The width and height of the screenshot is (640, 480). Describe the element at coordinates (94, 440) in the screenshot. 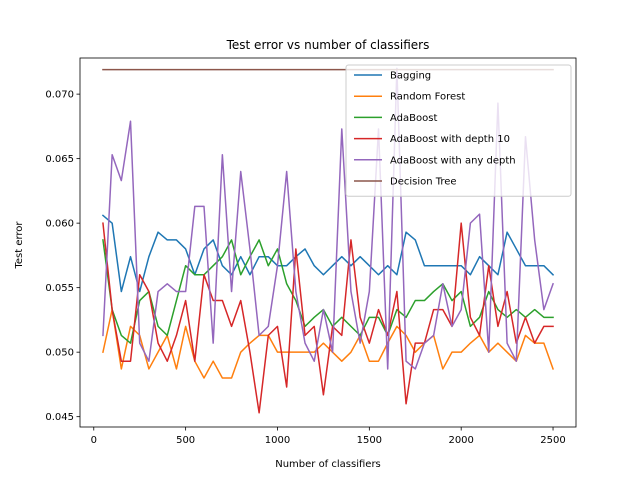

I see `x-tick-label: 0` at that location.